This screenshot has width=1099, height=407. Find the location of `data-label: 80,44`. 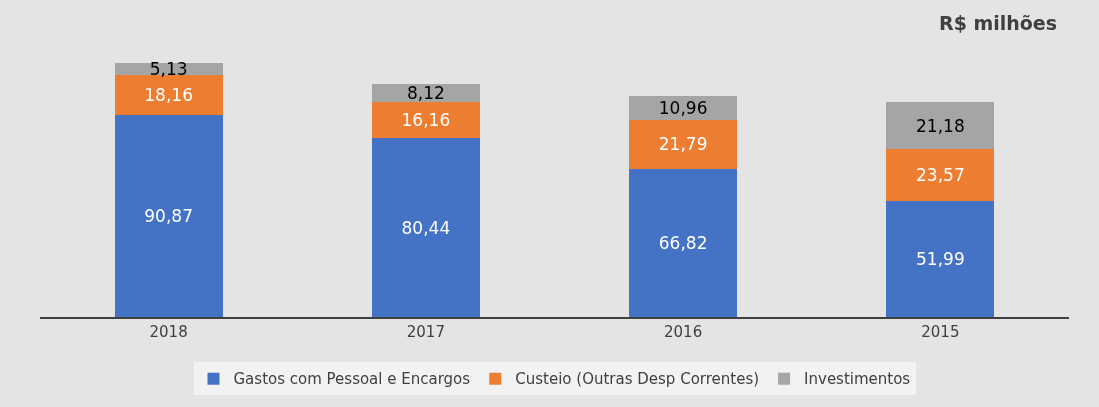

data-label: 80,44 is located at coordinates (426, 227).